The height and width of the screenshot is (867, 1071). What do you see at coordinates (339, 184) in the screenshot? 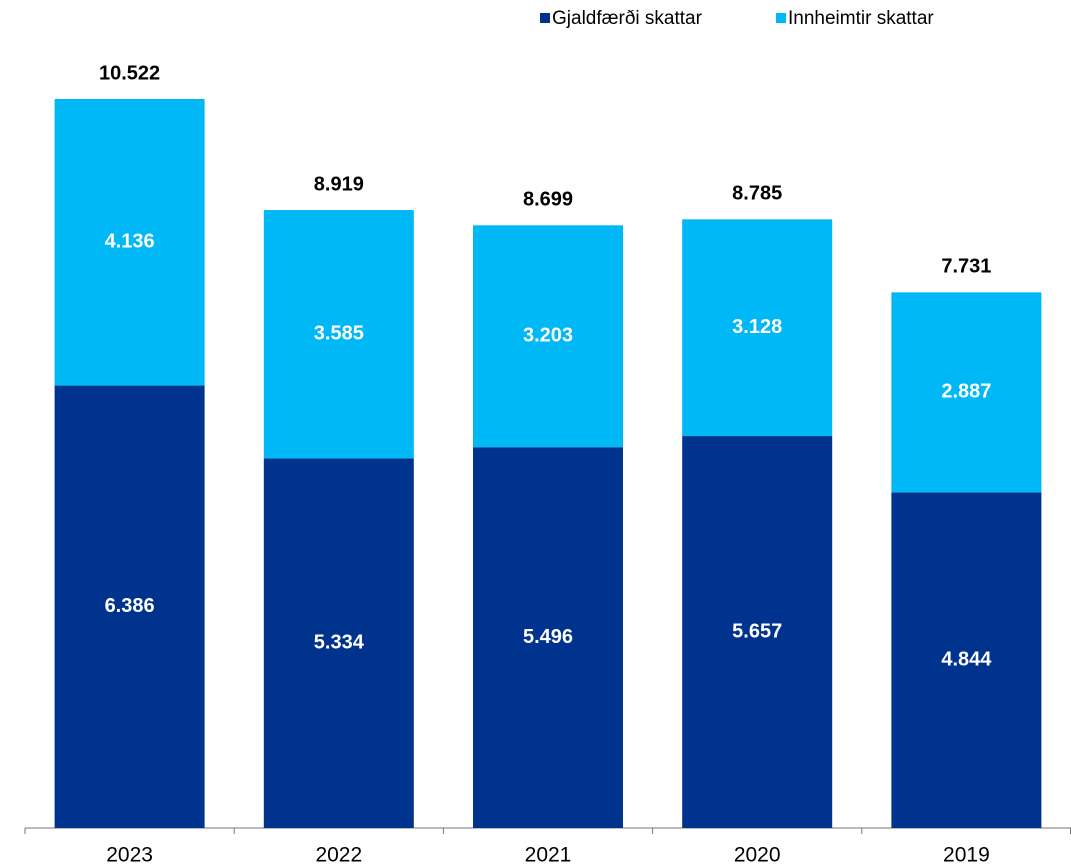
I see `total-label: 8.919` at bounding box center [339, 184].